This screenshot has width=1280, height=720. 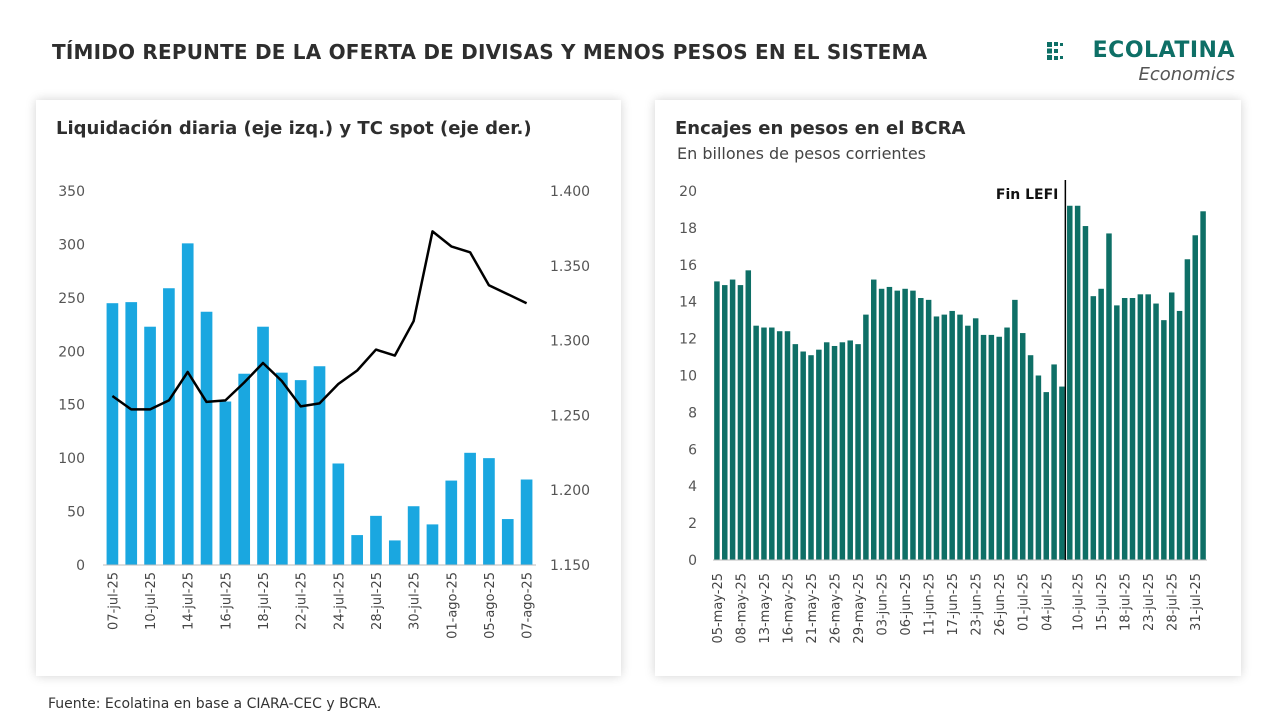 I want to click on y-right-tick-label: 1.400, so click(x=570, y=192).